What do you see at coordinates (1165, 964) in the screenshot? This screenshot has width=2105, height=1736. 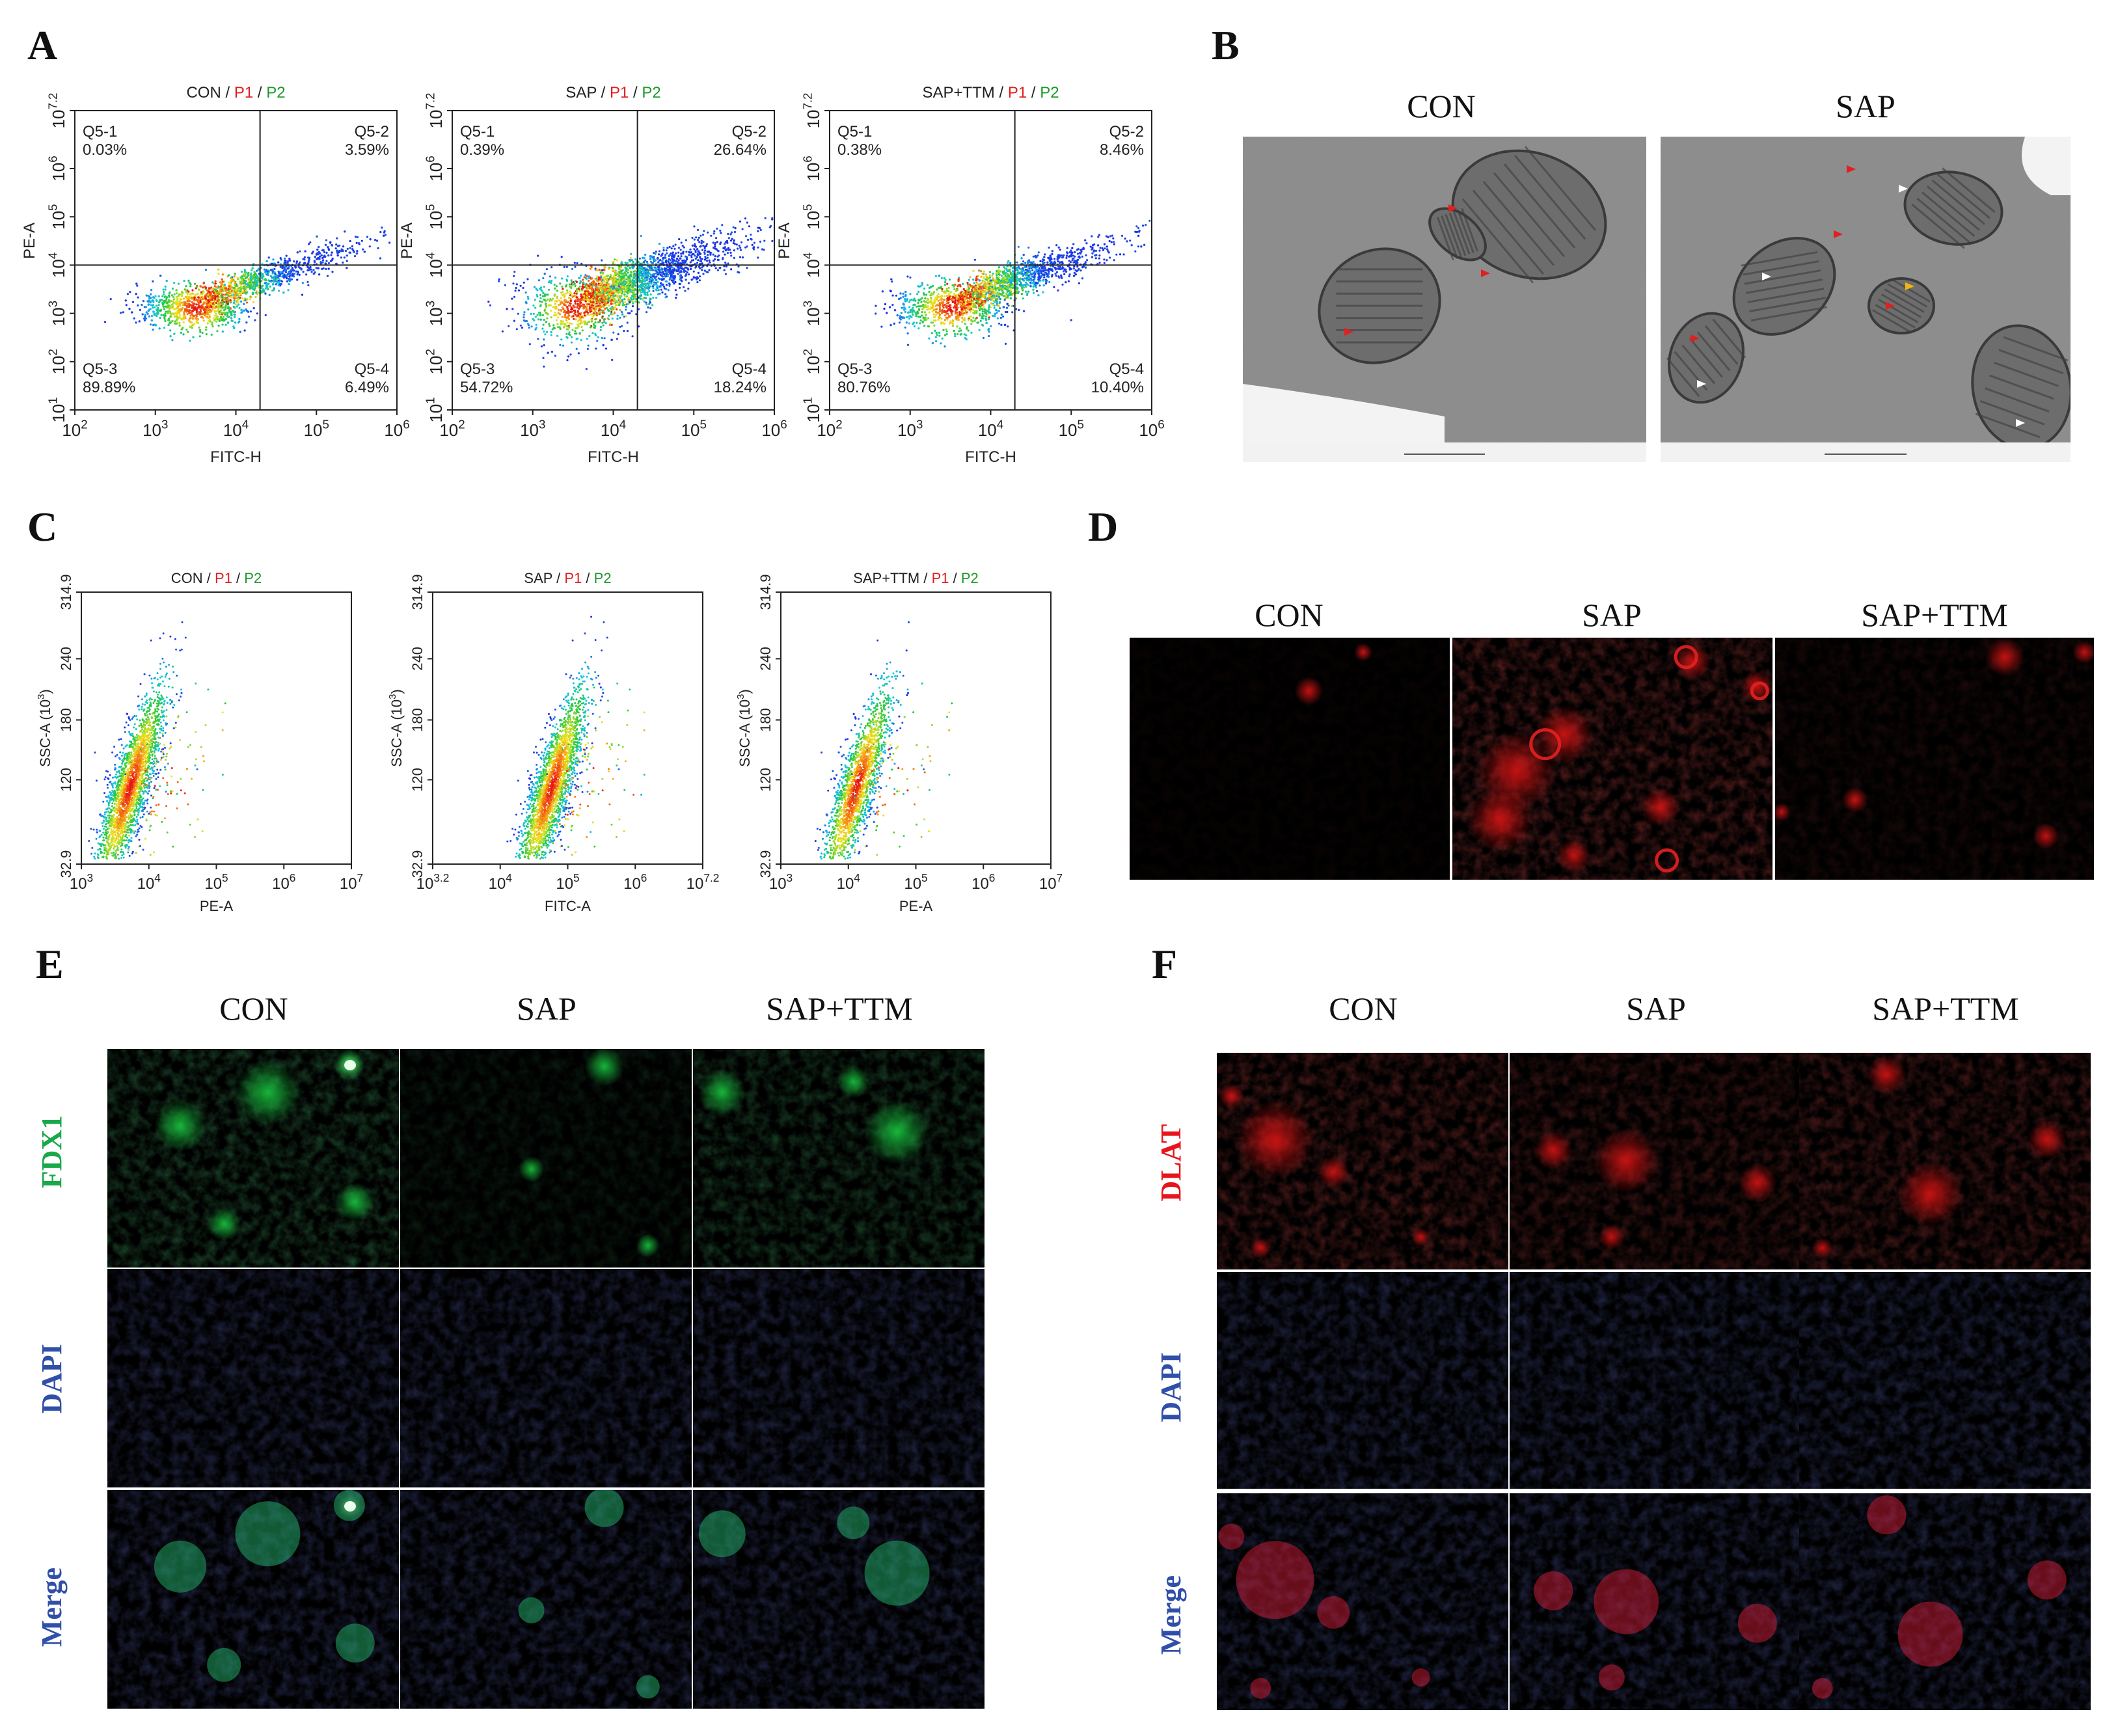 I see `panel-letter-f: F` at bounding box center [1165, 964].